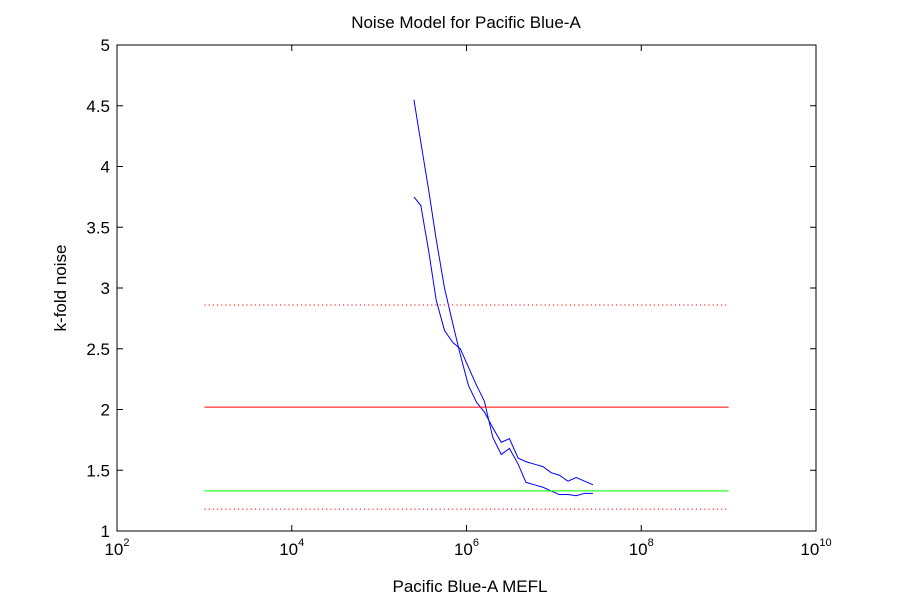 This screenshot has width=900, height=600. I want to click on y-tick-label-9: 5, so click(105, 45).